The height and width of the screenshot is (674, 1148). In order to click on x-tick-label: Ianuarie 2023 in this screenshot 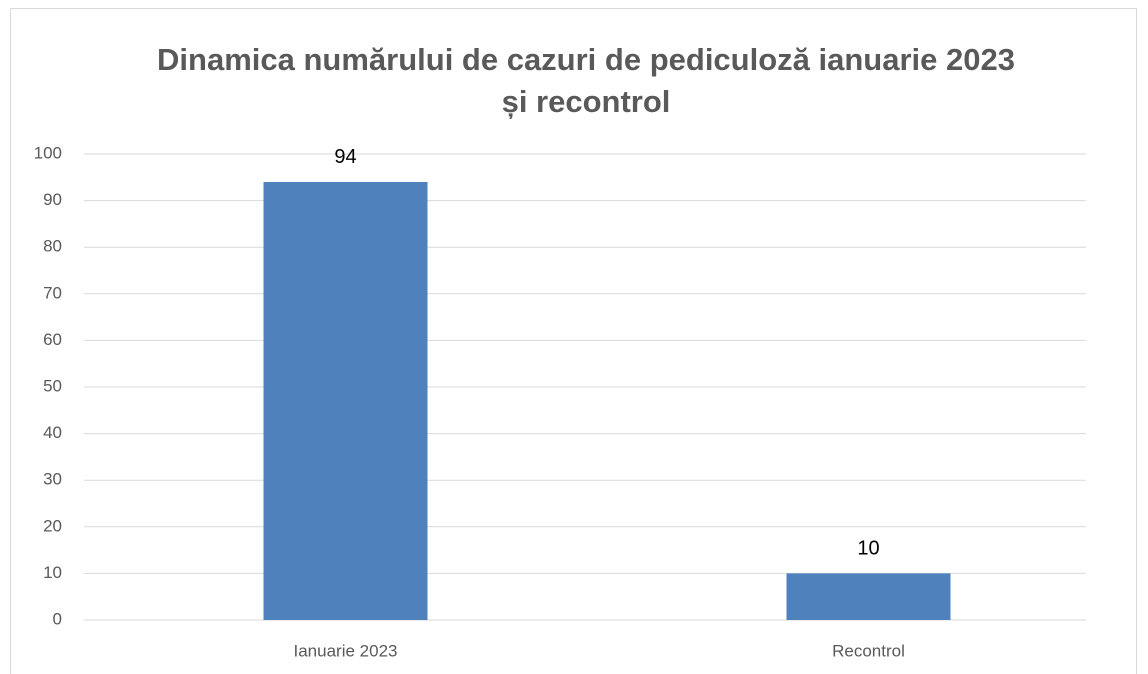, I will do `click(346, 650)`.